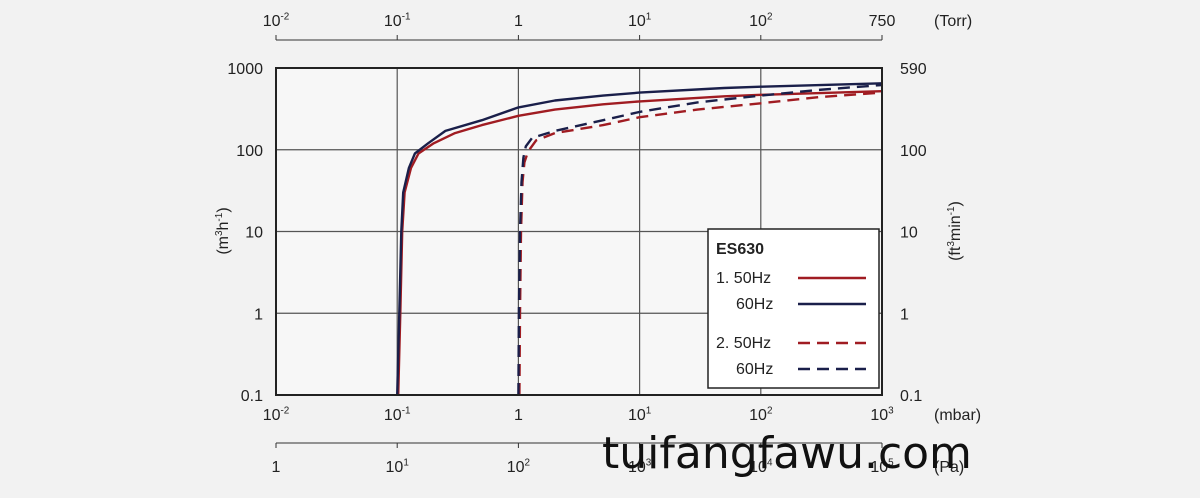  I want to click on y-axis-label-right: (ft3min-1), so click(955, 231).